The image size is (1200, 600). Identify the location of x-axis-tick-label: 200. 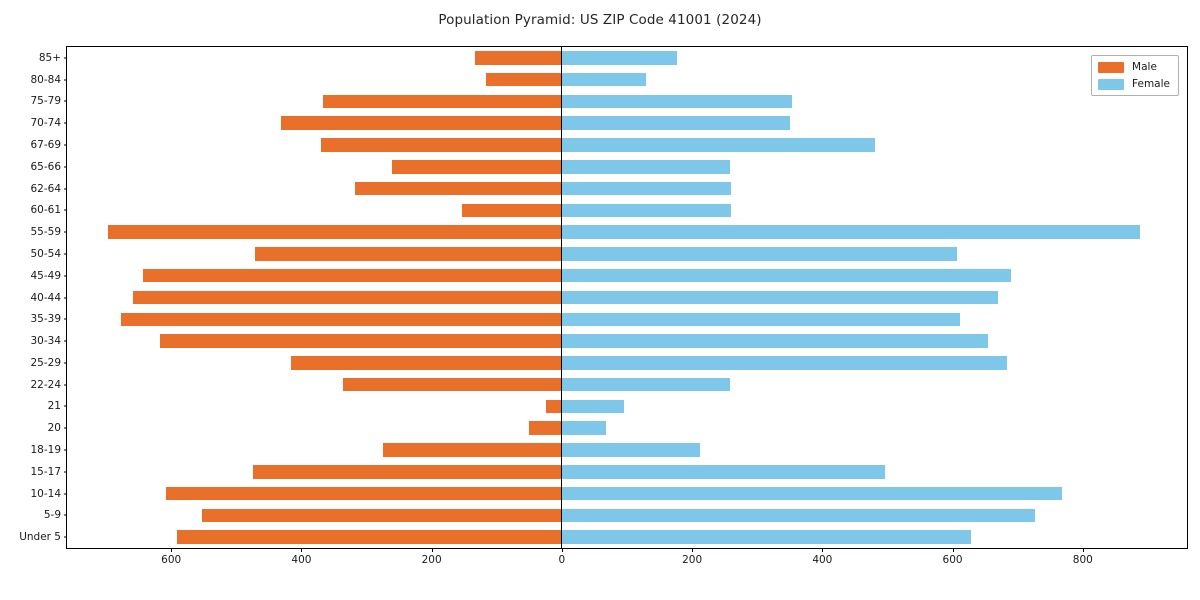
(431, 560).